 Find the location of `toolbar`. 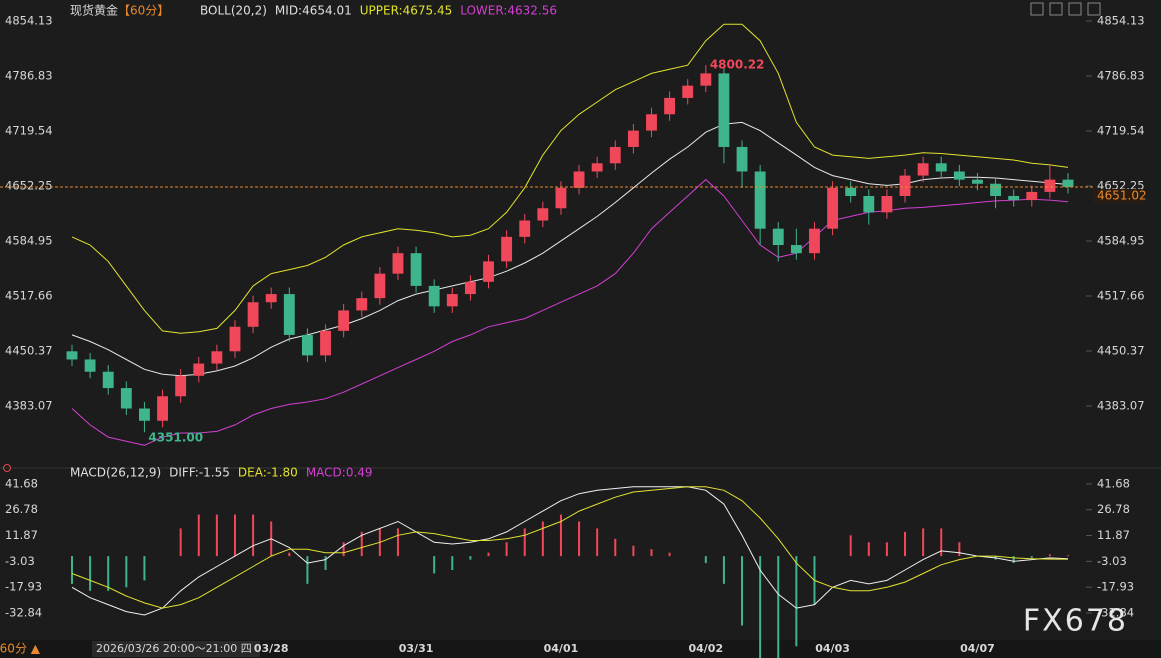

toolbar is located at coordinates (1065, 9).